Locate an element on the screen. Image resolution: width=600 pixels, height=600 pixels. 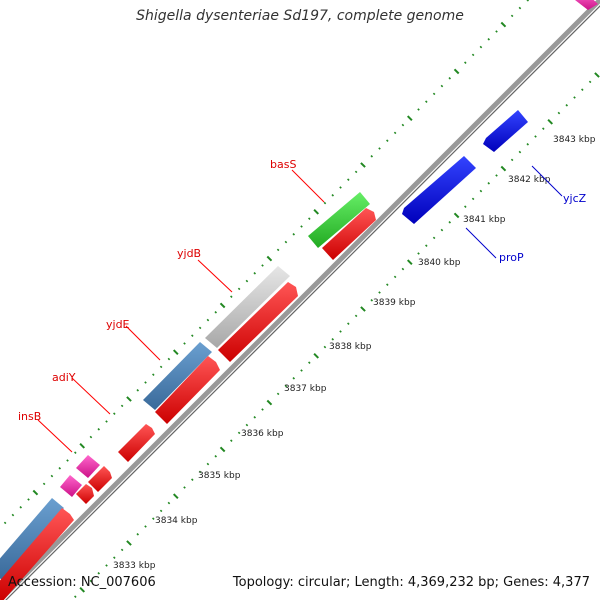
tick-label: 3837 kbp is located at coordinates (305, 389).